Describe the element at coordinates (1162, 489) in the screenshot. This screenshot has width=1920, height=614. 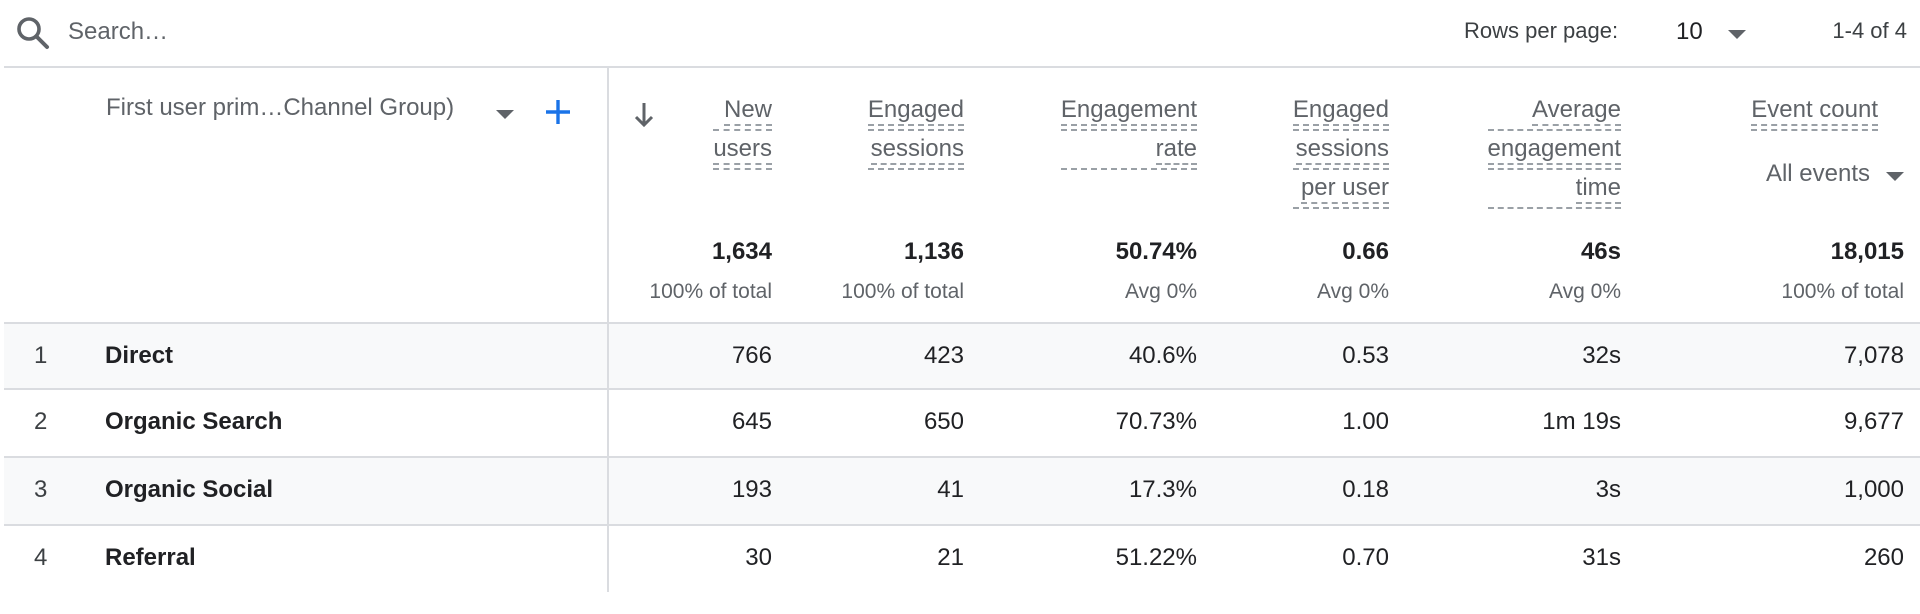
I see `table-cell: 17.3%` at that location.